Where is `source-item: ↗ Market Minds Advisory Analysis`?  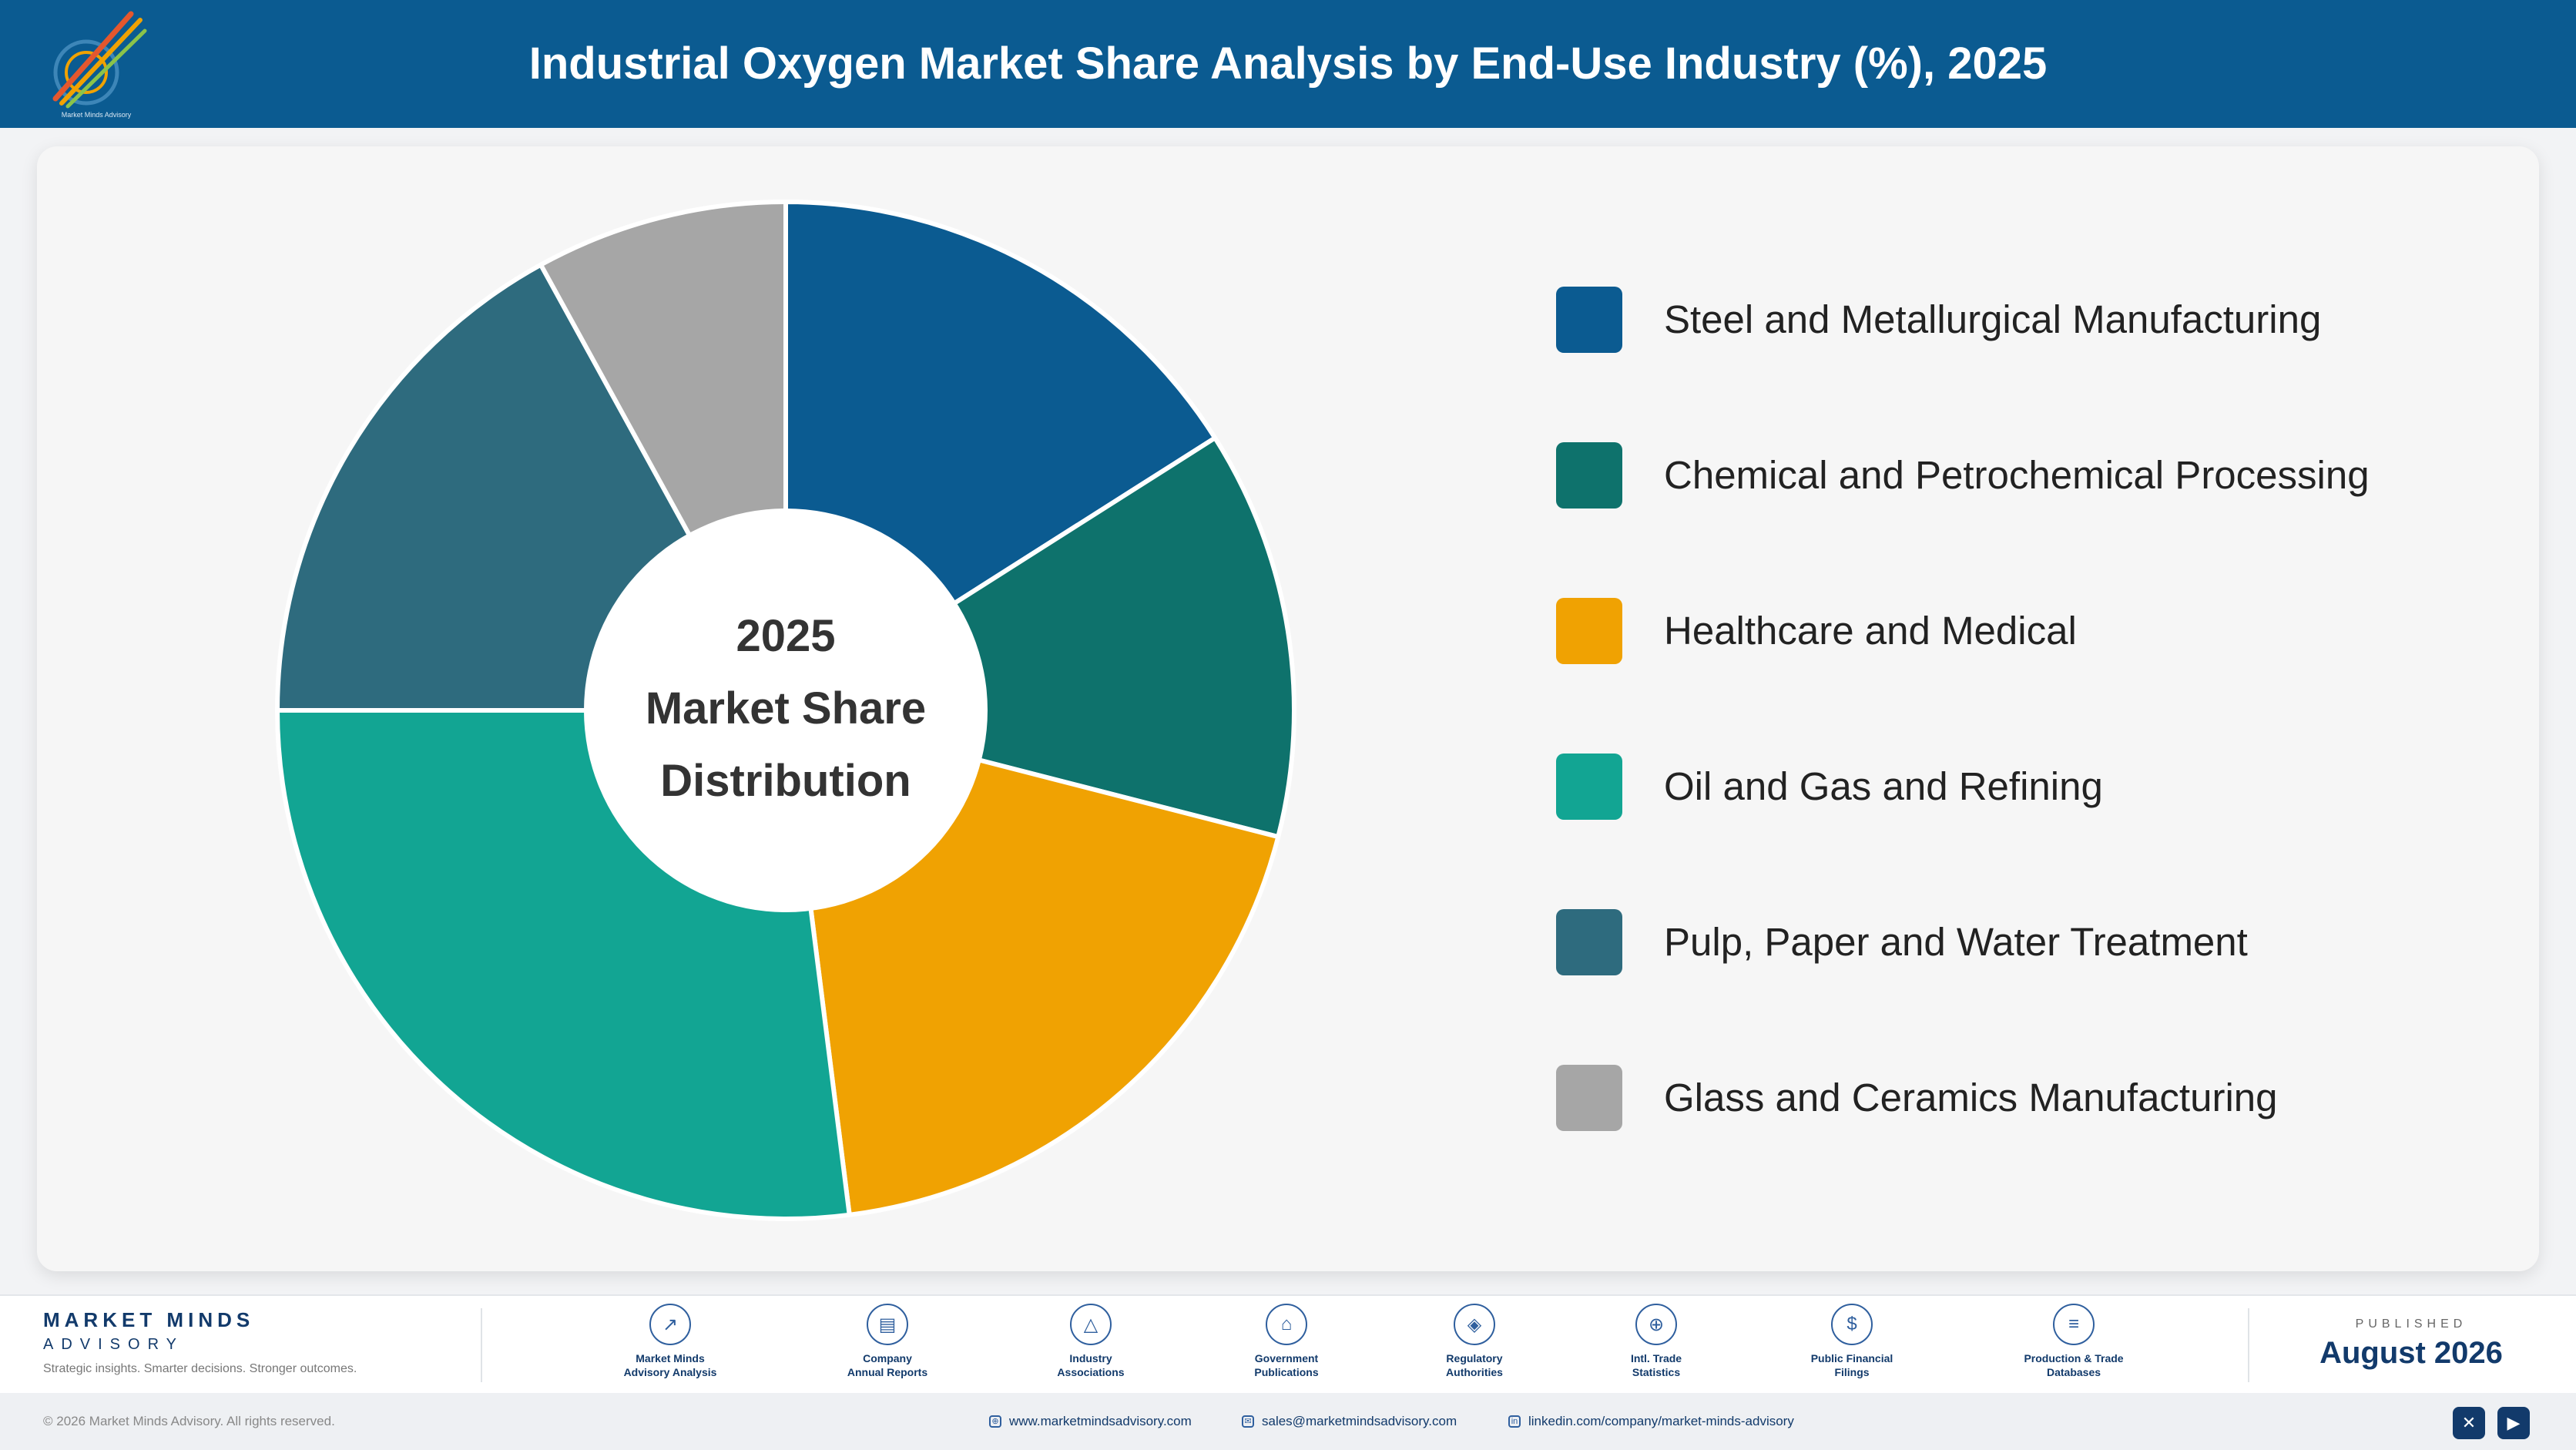 source-item: ↗ Market Minds Advisory Analysis is located at coordinates (670, 1341).